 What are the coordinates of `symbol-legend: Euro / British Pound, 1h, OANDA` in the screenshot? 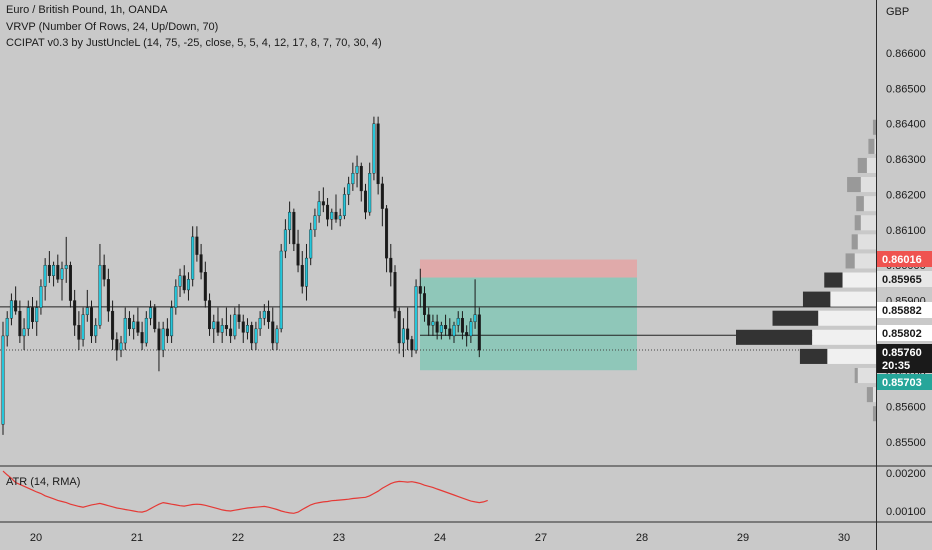 It's located at (87, 10).